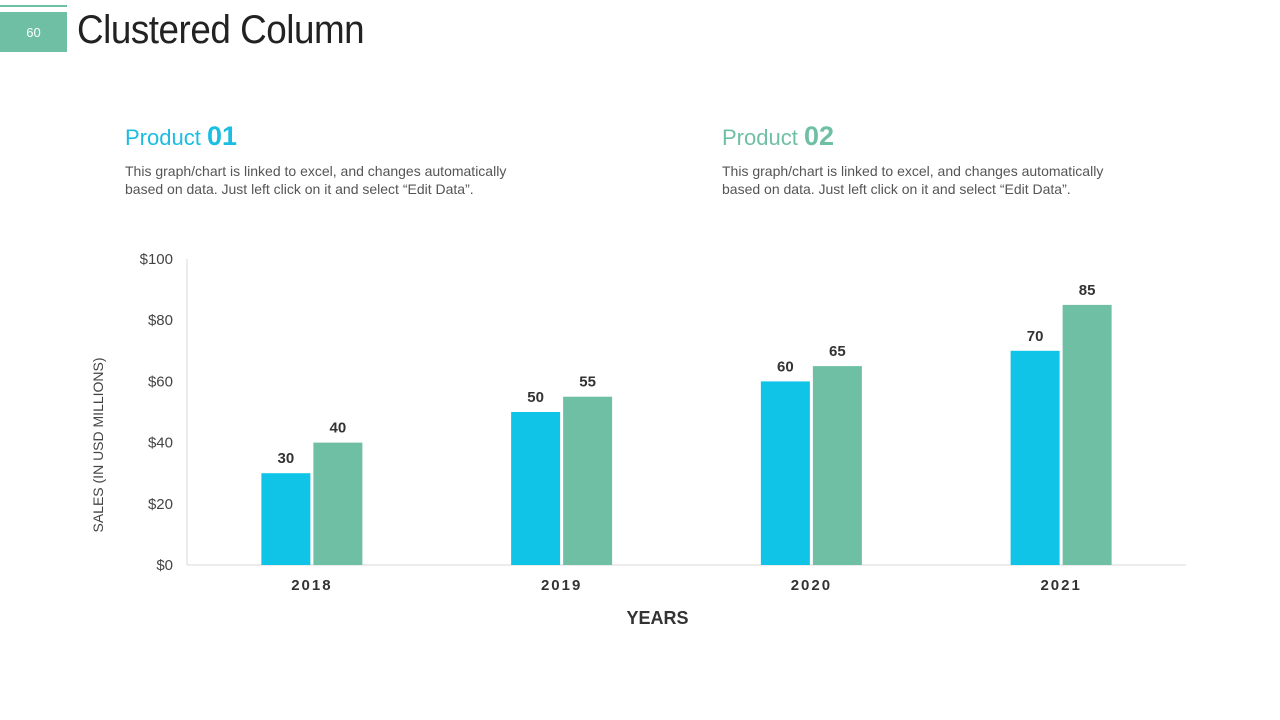  I want to click on data-label: 50, so click(535, 397).